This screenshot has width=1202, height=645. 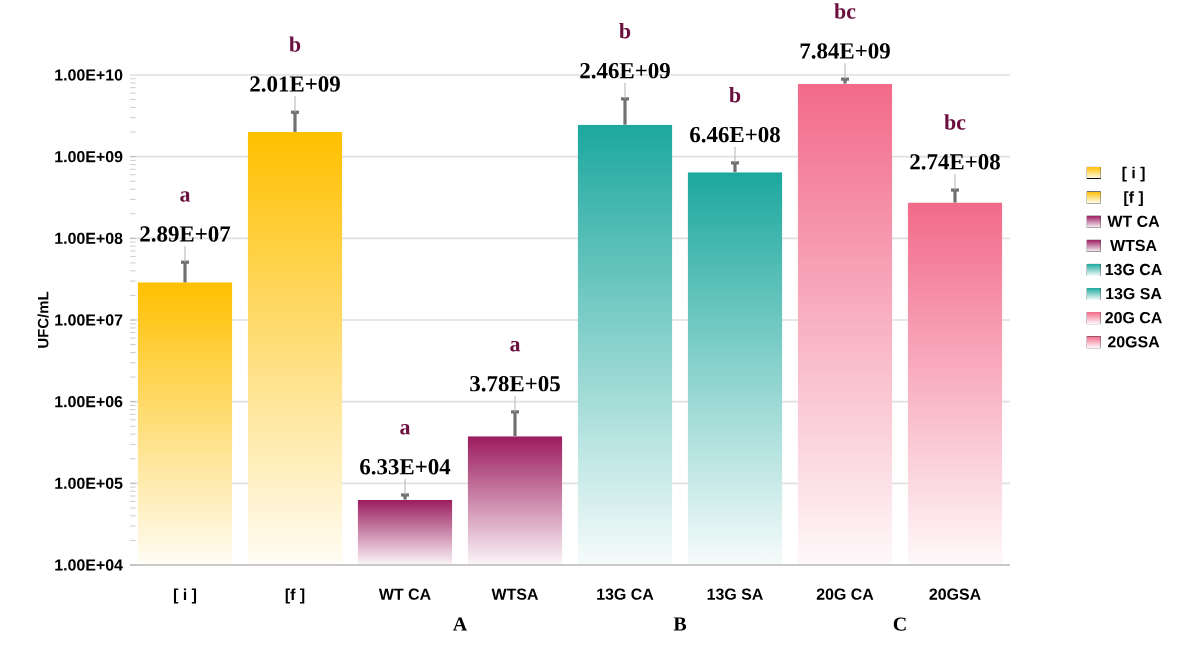 I want to click on y-tick-label: 1.00E+08, so click(x=89, y=238).